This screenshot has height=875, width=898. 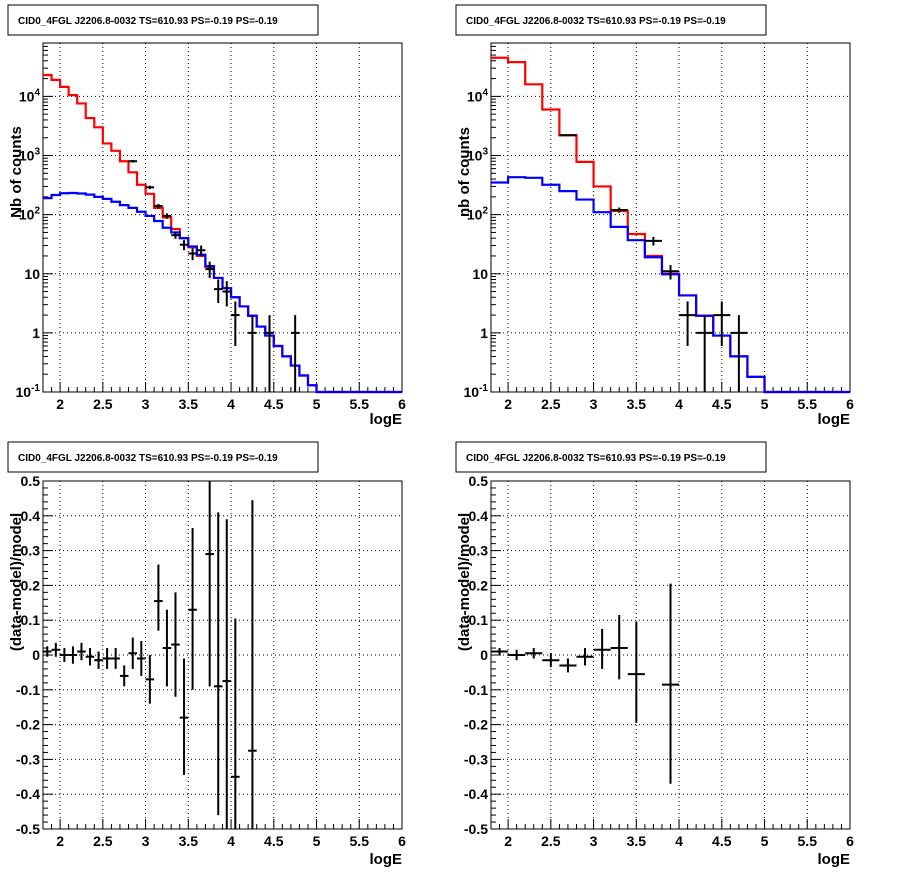 I want to click on y-tick-label: 0, so click(x=484, y=655).